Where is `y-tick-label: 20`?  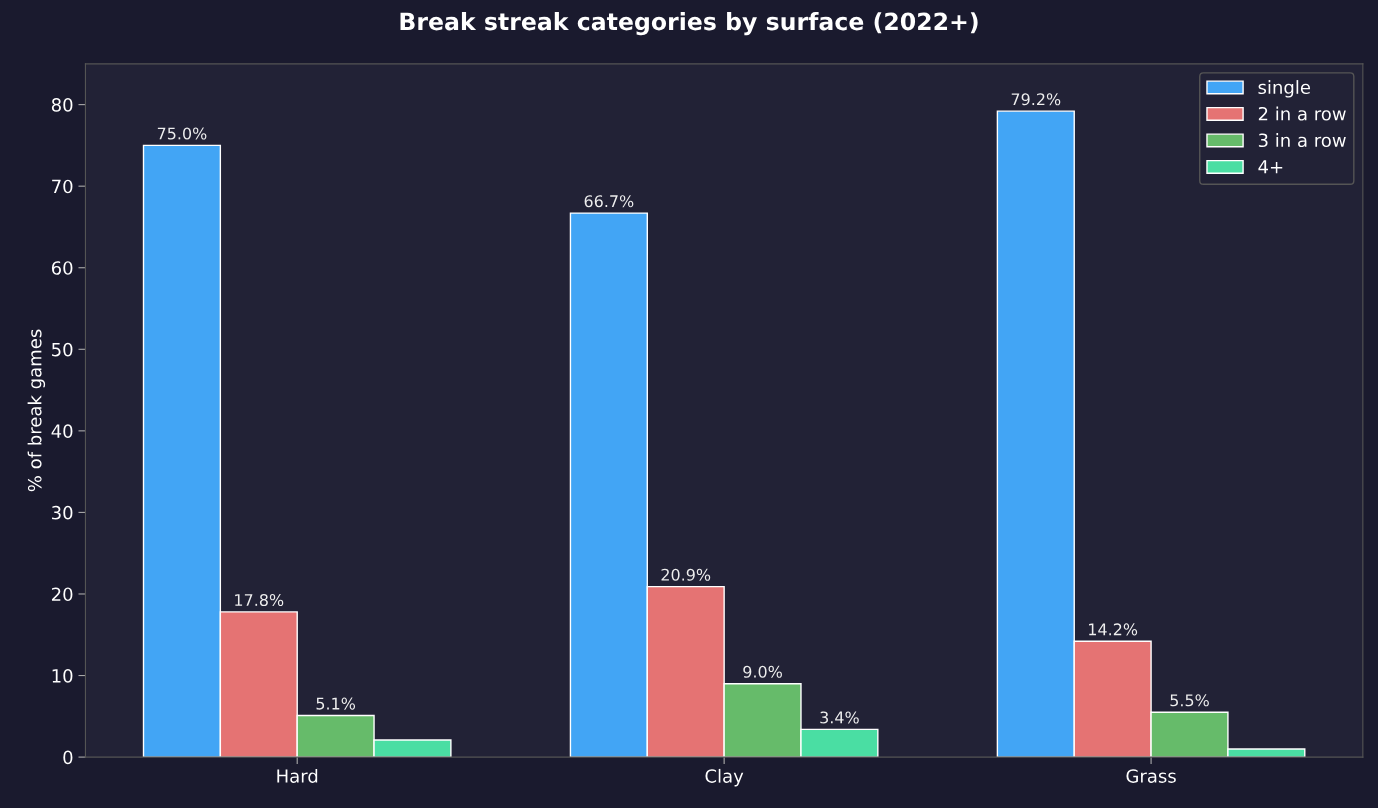 y-tick-label: 20 is located at coordinates (62, 594).